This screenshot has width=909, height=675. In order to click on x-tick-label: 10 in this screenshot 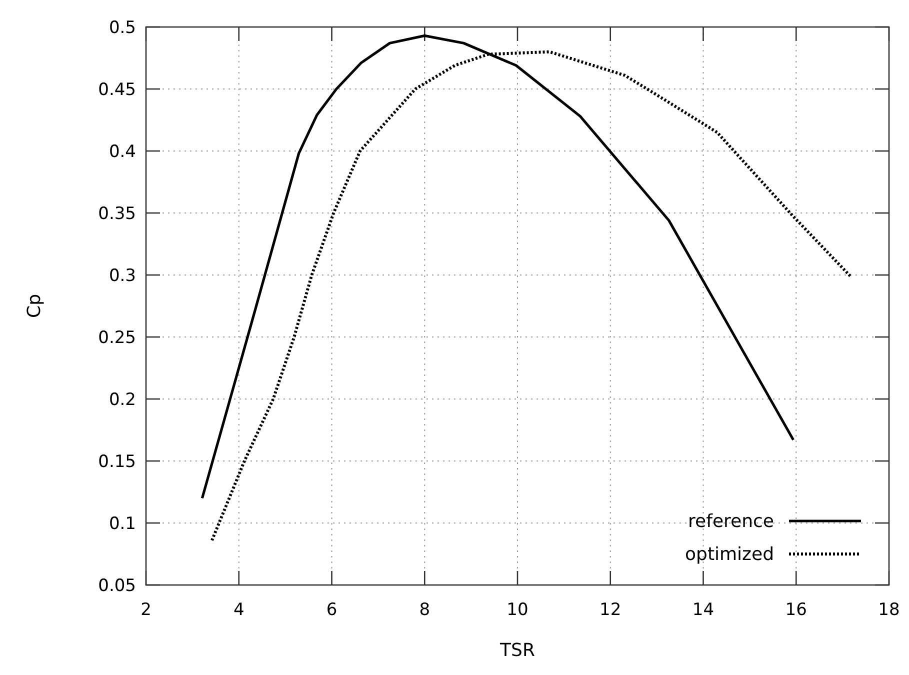, I will do `click(517, 610)`.